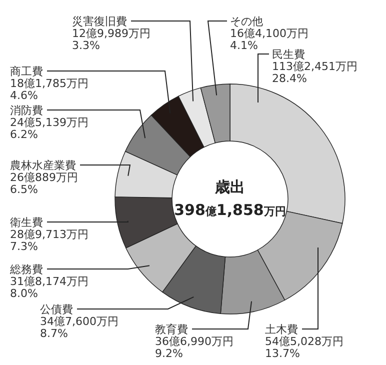 This screenshot has width=386, height=365. What do you see at coordinates (111, 39) in the screenshot?
I see `data-label: 12億9,989万円 3.3%` at bounding box center [111, 39].